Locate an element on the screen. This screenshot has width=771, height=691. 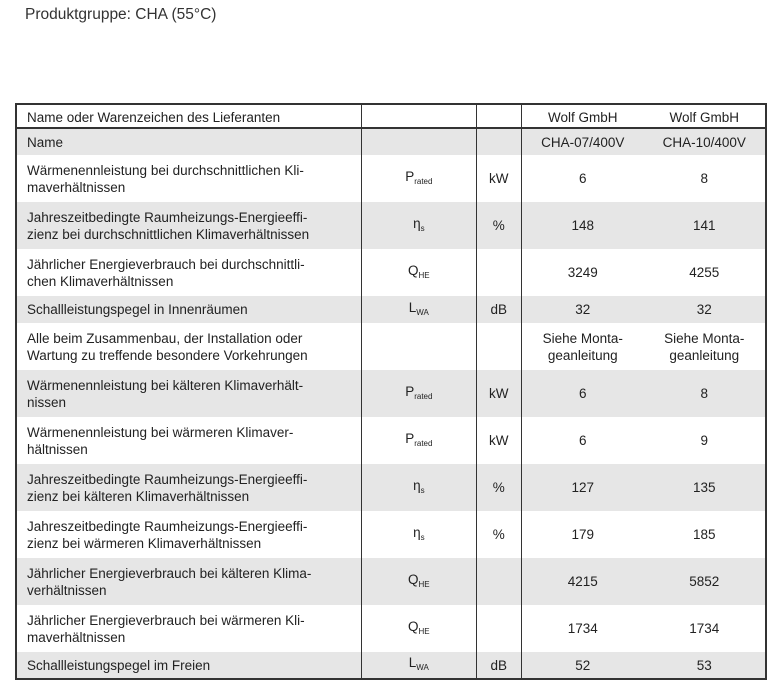
row-label: Name is located at coordinates (189, 141).